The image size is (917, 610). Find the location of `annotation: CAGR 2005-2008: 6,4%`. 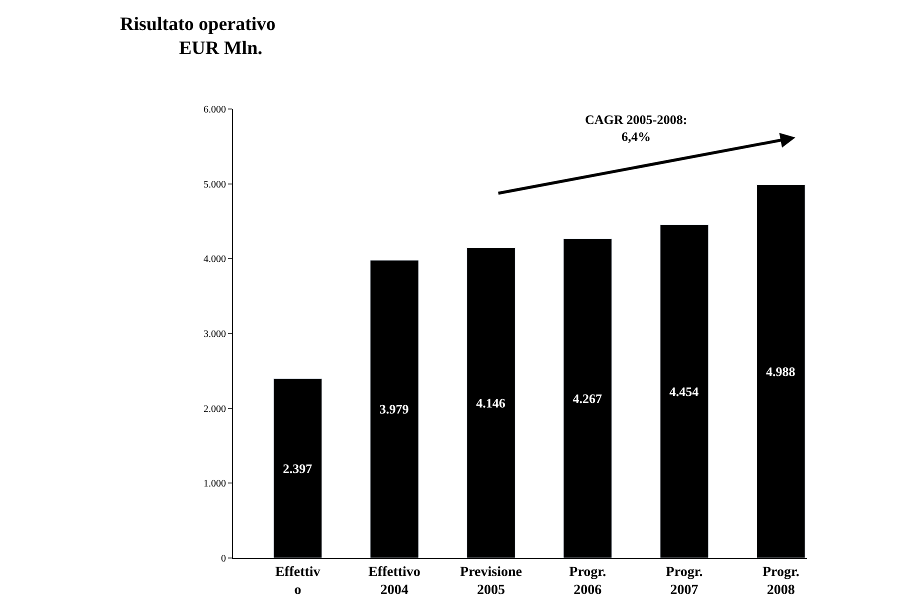

annotation: CAGR 2005-2008: 6,4% is located at coordinates (636, 128).